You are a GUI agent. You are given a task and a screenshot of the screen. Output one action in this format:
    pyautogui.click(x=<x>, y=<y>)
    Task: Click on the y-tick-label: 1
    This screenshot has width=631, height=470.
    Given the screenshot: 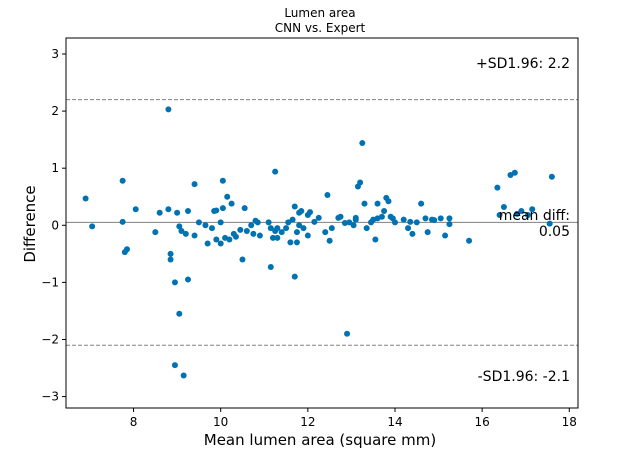 What is the action you would take?
    pyautogui.click(x=55, y=168)
    